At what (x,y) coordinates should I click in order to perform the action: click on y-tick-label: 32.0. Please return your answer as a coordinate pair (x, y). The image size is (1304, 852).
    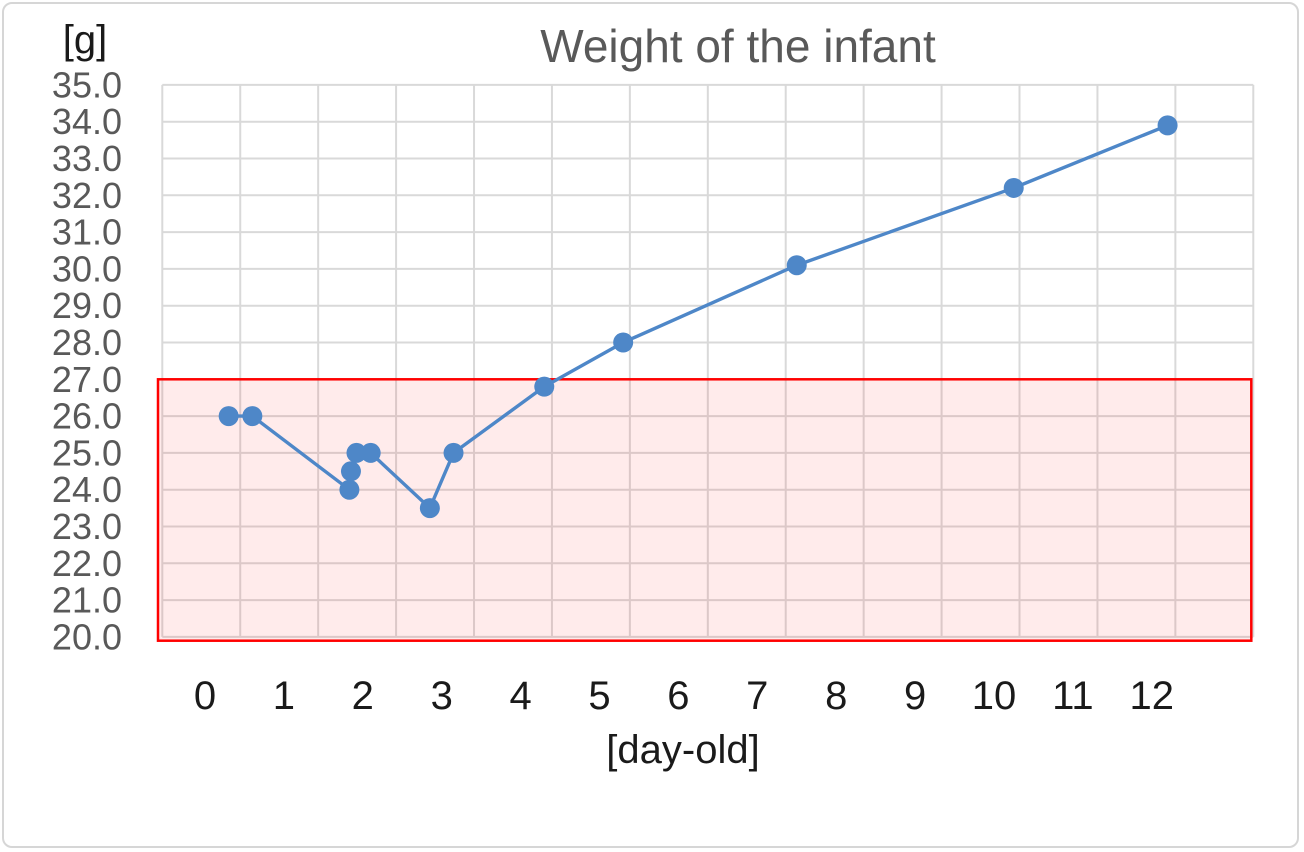
    Looking at the image, I should click on (87, 195).